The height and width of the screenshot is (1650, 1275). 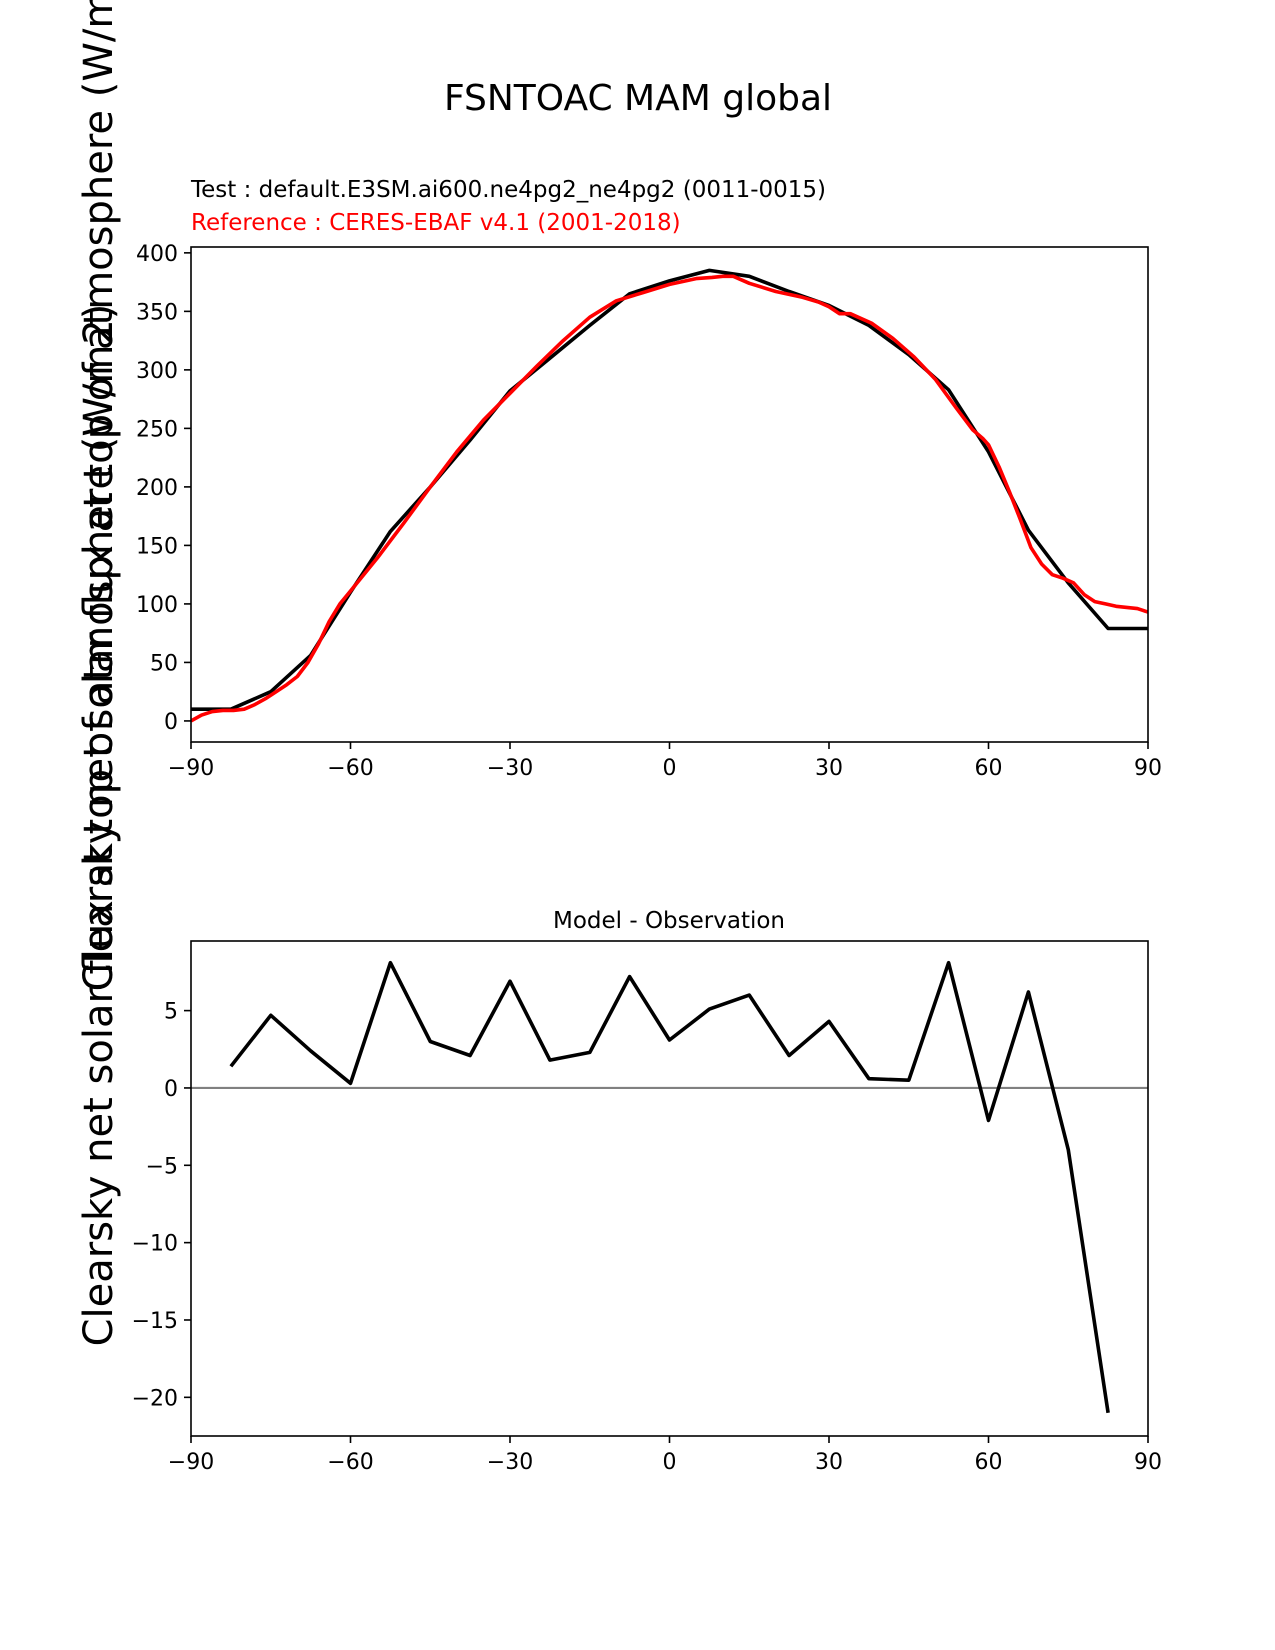 I want to click on y-tick-label: 50, so click(x=164, y=663).